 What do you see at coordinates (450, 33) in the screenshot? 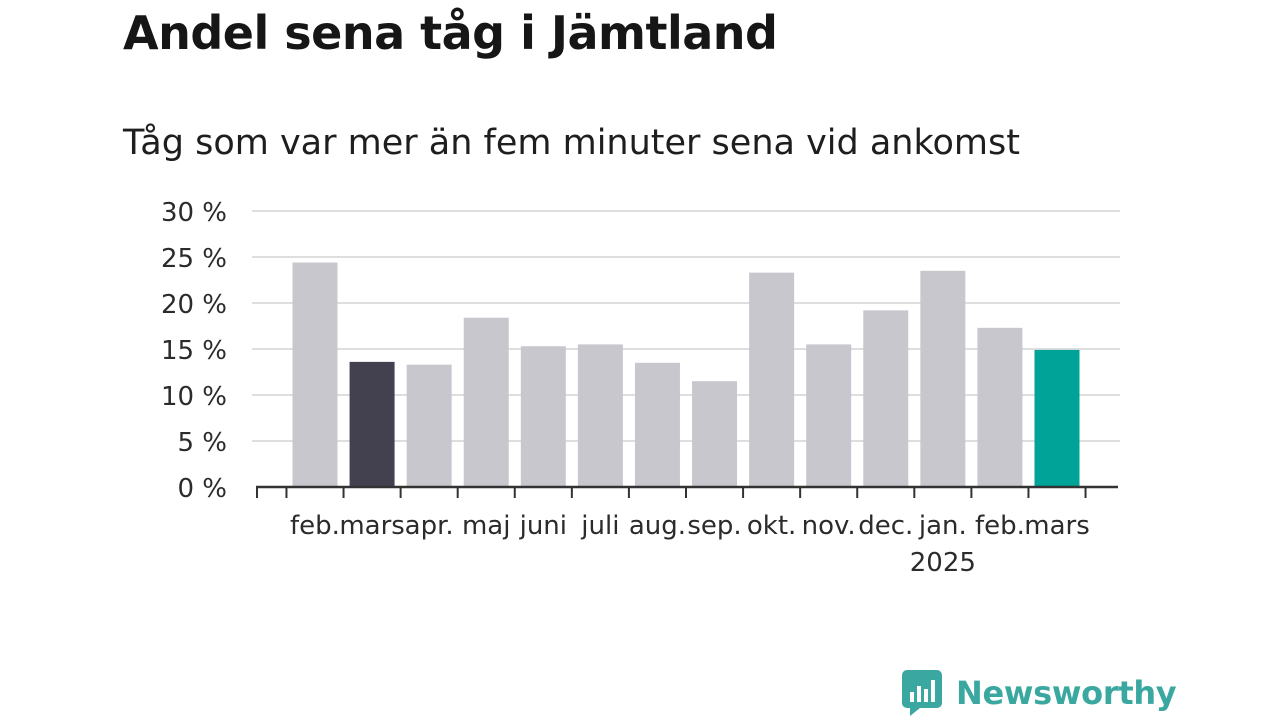
I see `chart-title: Andel sena tåg i Jämtland` at bounding box center [450, 33].